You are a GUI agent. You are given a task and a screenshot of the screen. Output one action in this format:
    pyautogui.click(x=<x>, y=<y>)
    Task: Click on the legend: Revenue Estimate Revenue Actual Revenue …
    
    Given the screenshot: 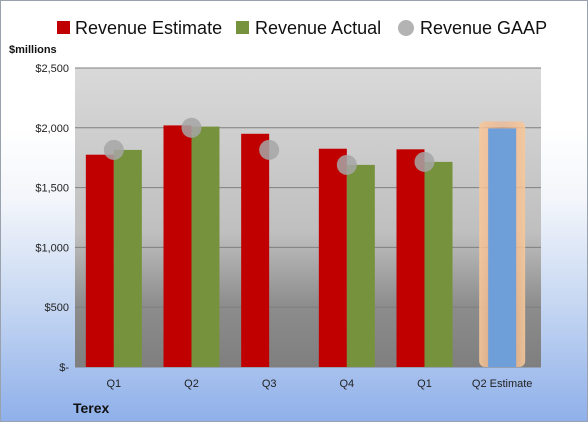 What is the action you would take?
    pyautogui.click(x=302, y=28)
    